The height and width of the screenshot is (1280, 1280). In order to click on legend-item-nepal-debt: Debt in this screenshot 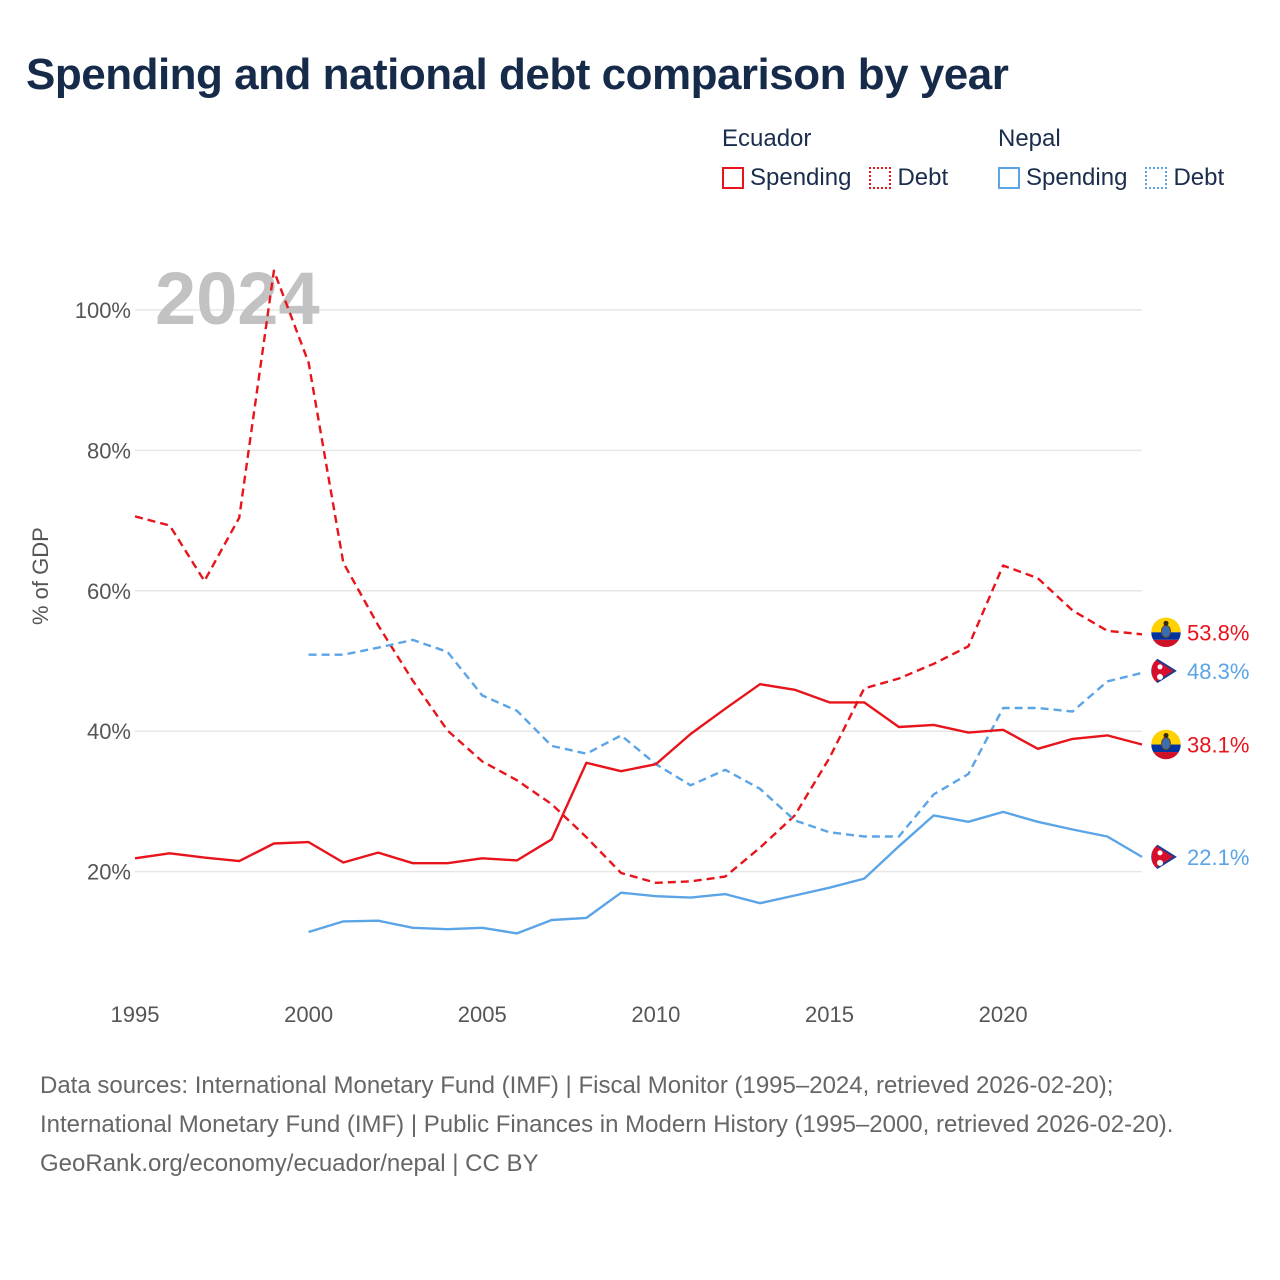, I will do `click(1184, 178)`.